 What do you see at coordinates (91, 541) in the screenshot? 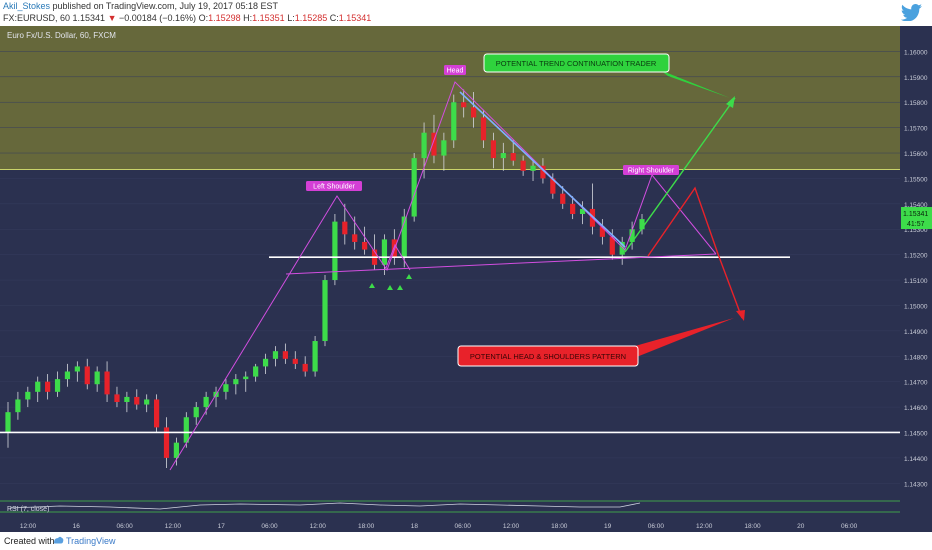
I see `tradingview-brand: TradingView` at bounding box center [91, 541].